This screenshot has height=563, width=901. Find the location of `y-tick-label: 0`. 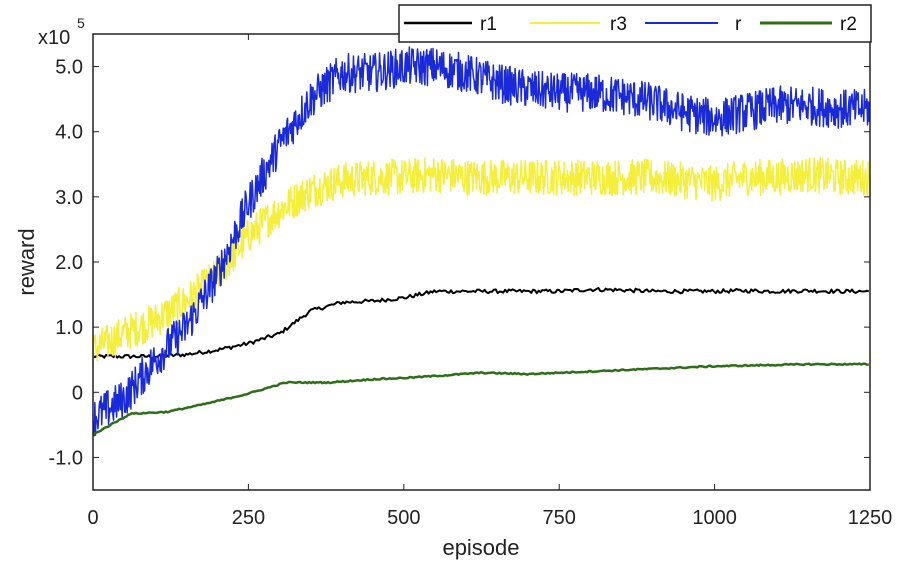

y-tick-label: 0 is located at coordinates (77, 393).